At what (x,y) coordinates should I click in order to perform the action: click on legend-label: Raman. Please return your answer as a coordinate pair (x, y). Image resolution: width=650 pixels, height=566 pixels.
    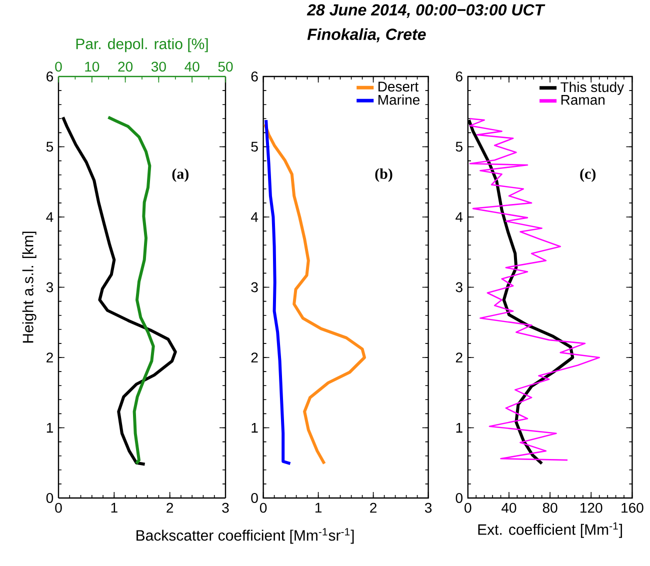
    Looking at the image, I should click on (582, 100).